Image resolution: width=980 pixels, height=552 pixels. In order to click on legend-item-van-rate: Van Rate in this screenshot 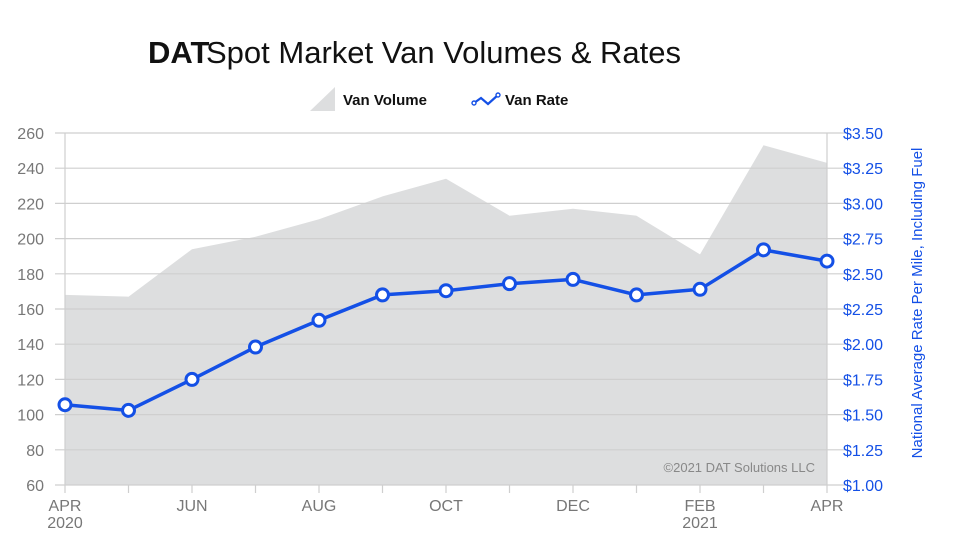, I will do `click(519, 100)`.